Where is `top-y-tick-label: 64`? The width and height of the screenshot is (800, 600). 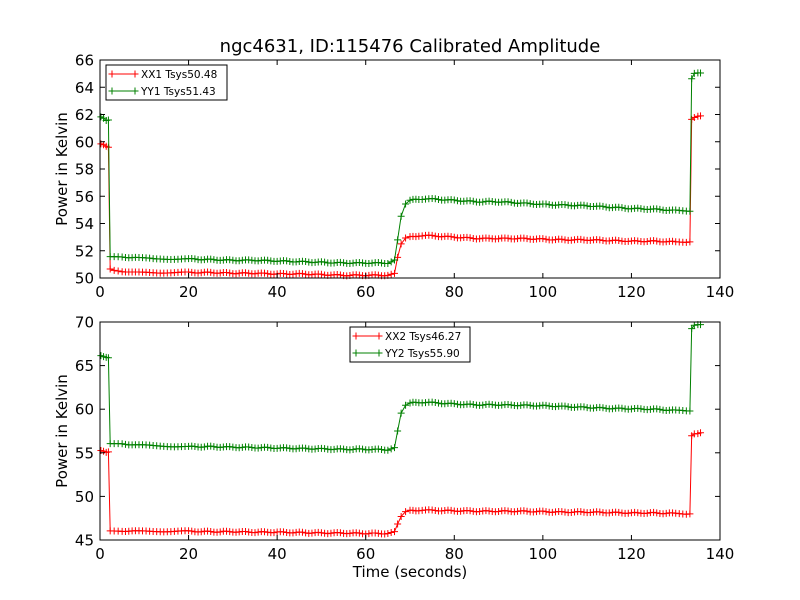 top-y-tick-label: 64 is located at coordinates (84, 88).